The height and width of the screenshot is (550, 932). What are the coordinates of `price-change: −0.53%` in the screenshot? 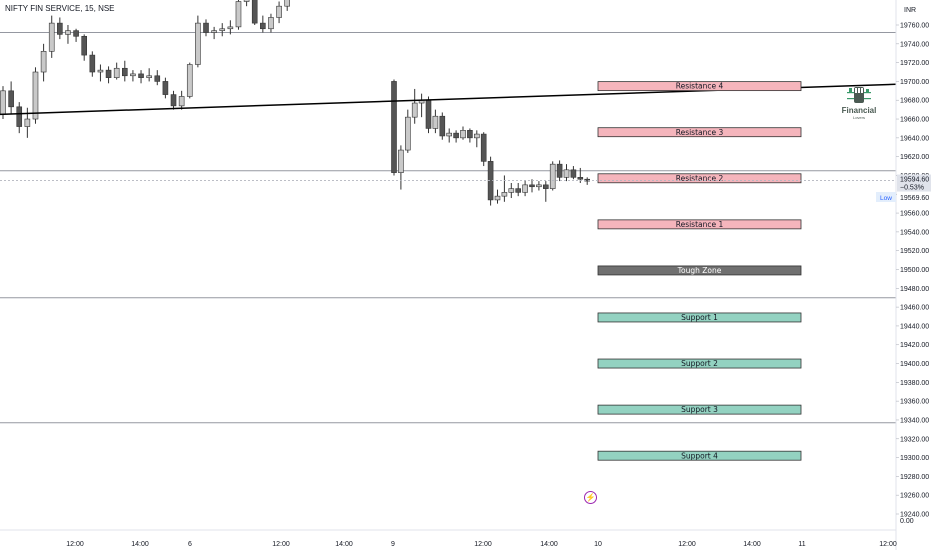 It's located at (912, 188).